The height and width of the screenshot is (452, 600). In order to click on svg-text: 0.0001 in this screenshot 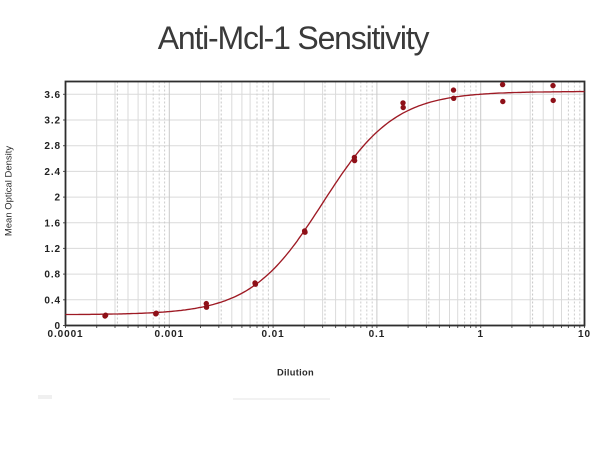, I will do `click(66, 334)`.